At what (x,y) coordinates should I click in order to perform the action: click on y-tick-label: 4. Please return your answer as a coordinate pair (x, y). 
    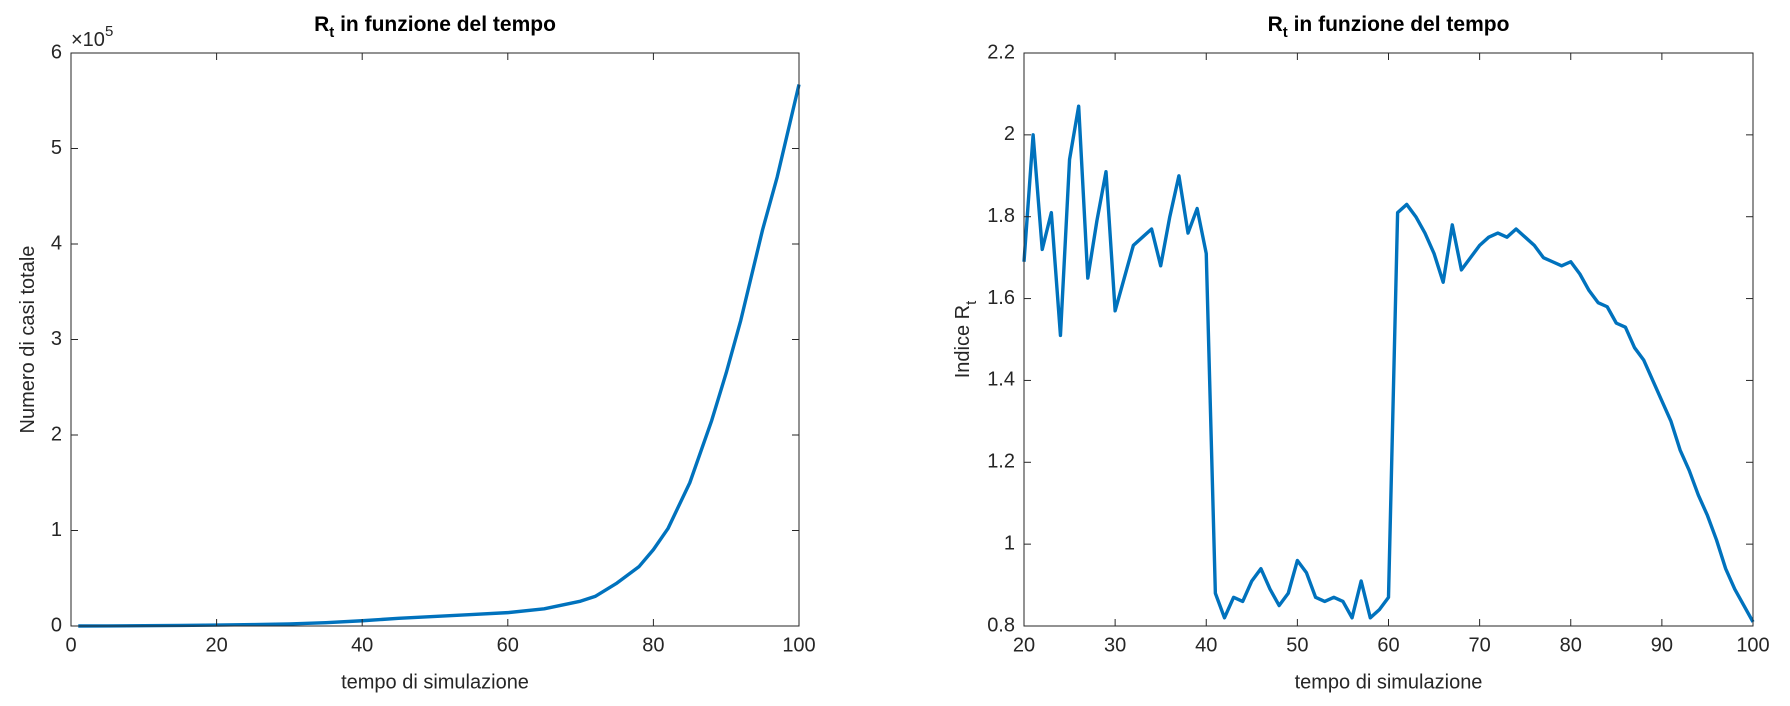
    Looking at the image, I should click on (56, 243).